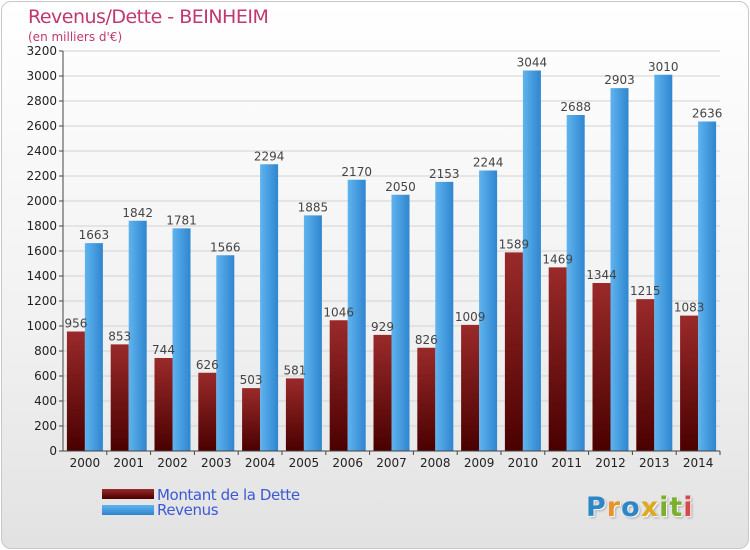 The image size is (750, 550). I want to click on legend-swatch-revenus, so click(128, 510).